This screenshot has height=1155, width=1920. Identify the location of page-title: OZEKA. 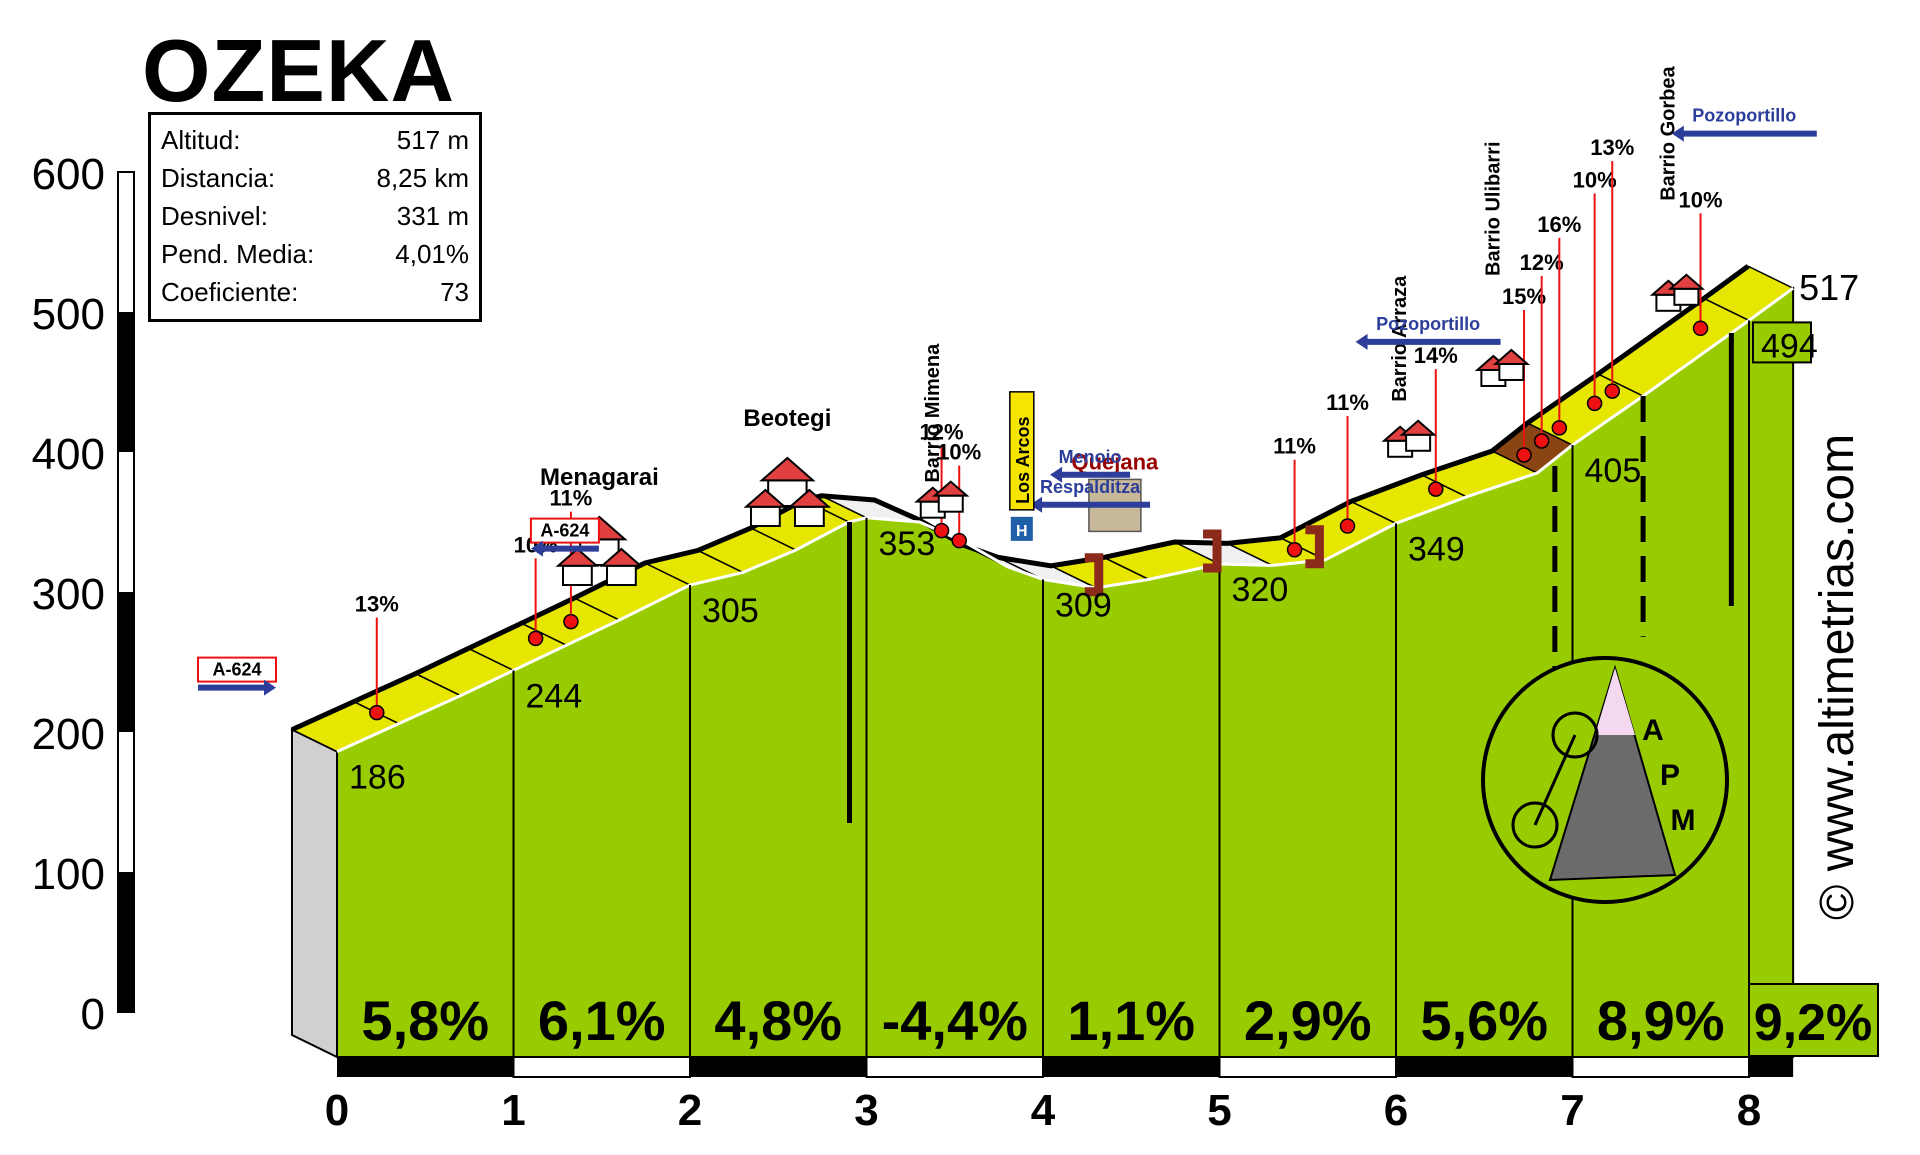
(298, 70).